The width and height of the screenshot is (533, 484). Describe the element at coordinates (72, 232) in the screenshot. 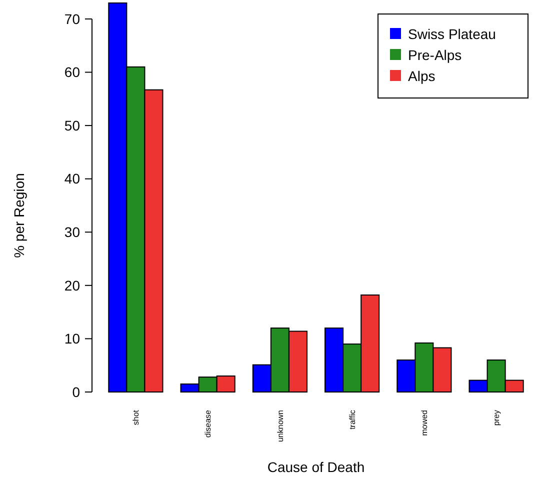

I see `y-tick-label: 30` at that location.